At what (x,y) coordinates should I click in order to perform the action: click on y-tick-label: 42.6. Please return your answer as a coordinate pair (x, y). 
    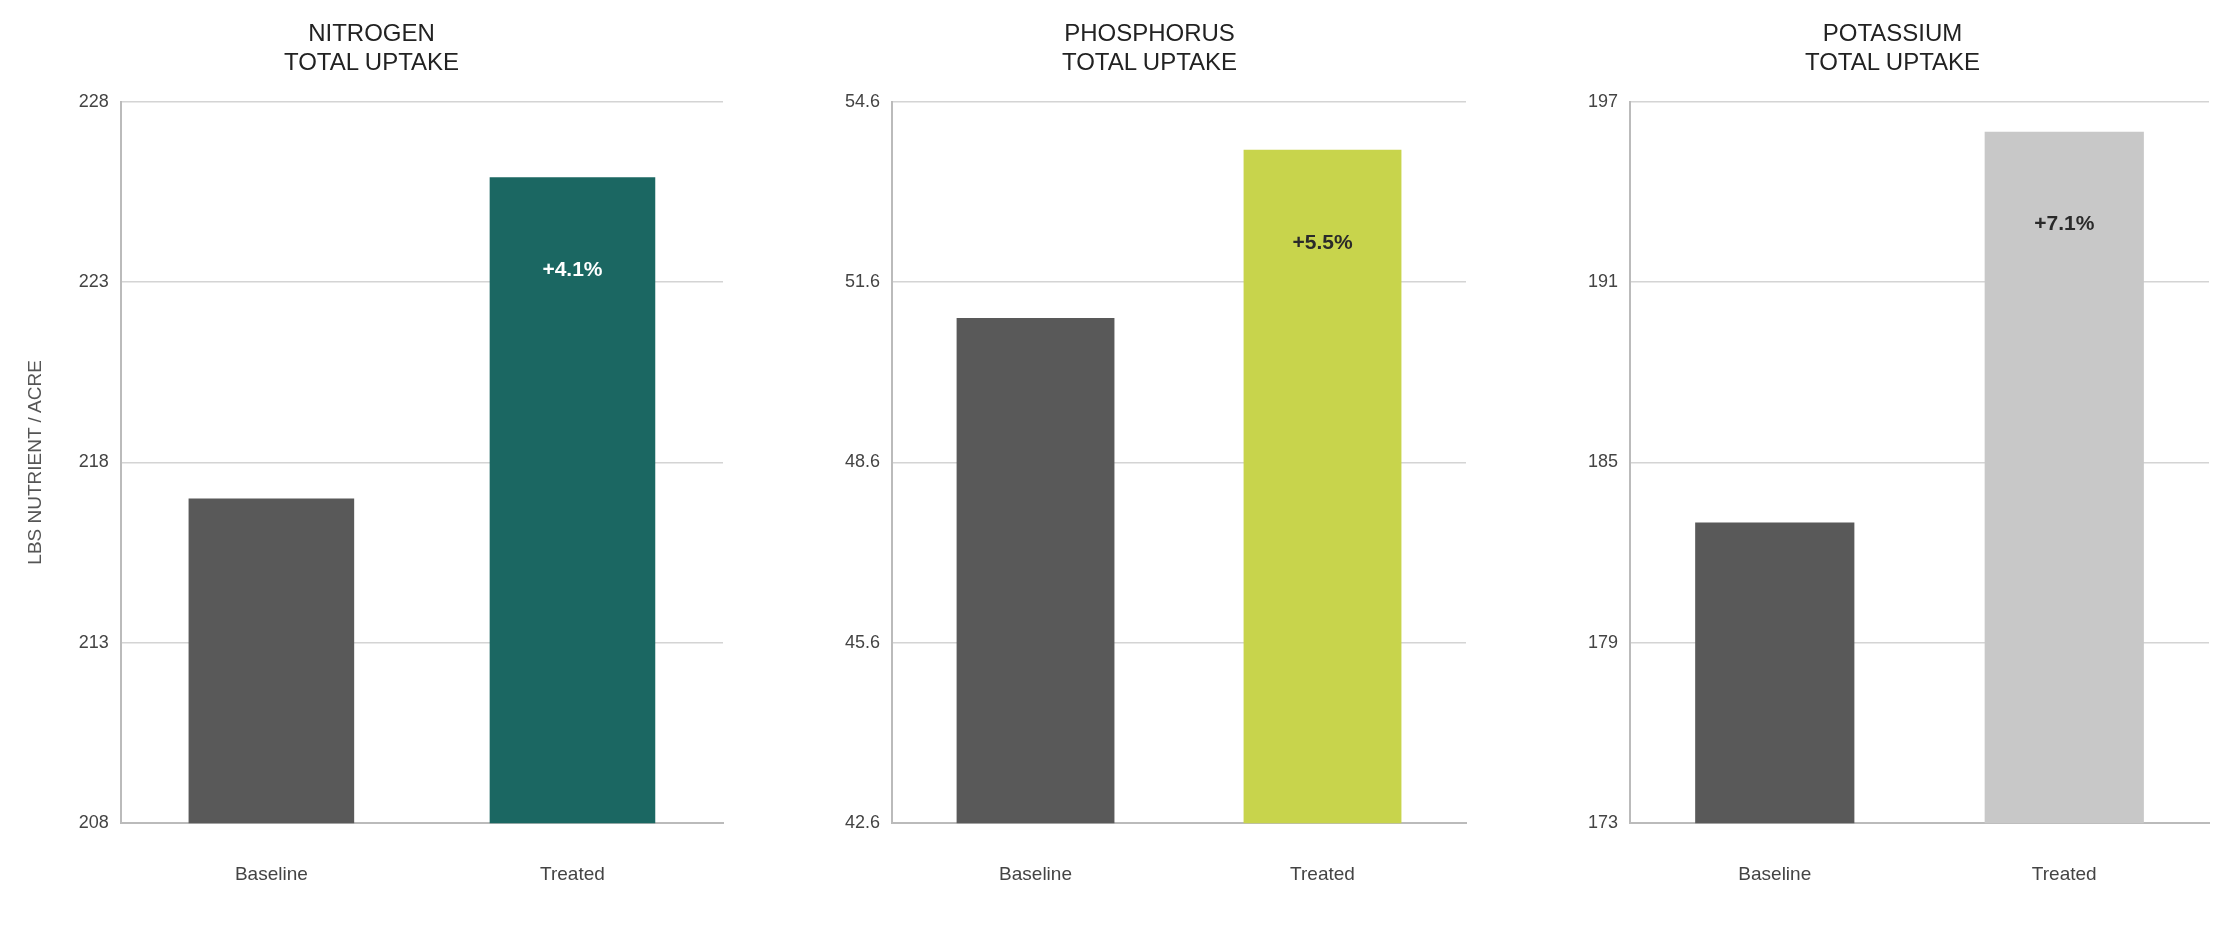
    Looking at the image, I should click on (862, 822).